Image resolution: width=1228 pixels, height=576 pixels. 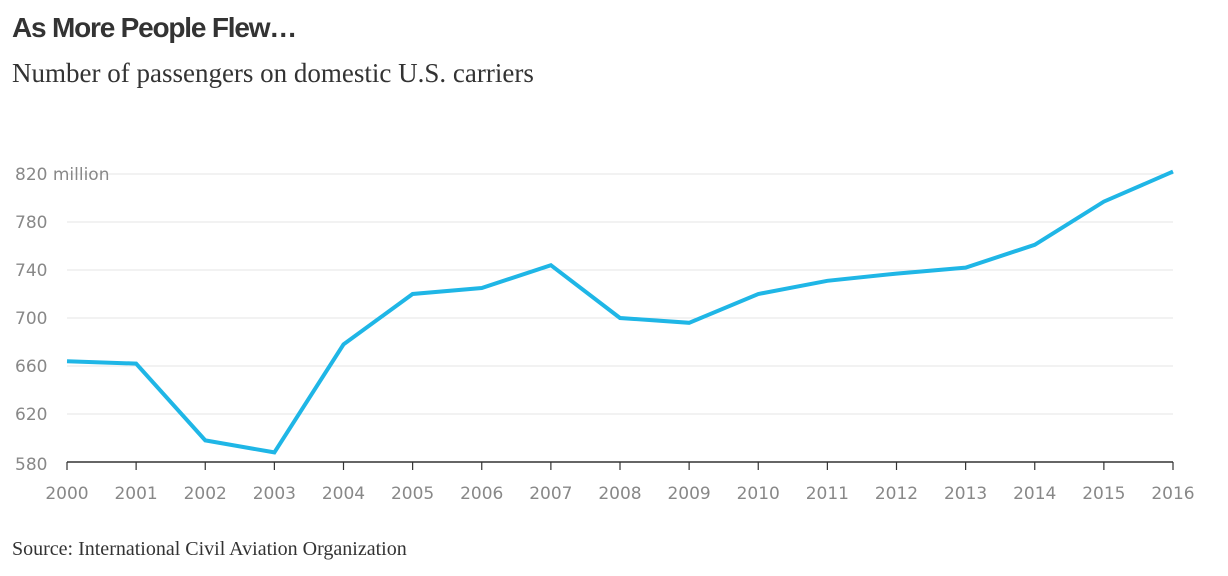 I want to click on x-tick-label: 2007, so click(x=550, y=494).